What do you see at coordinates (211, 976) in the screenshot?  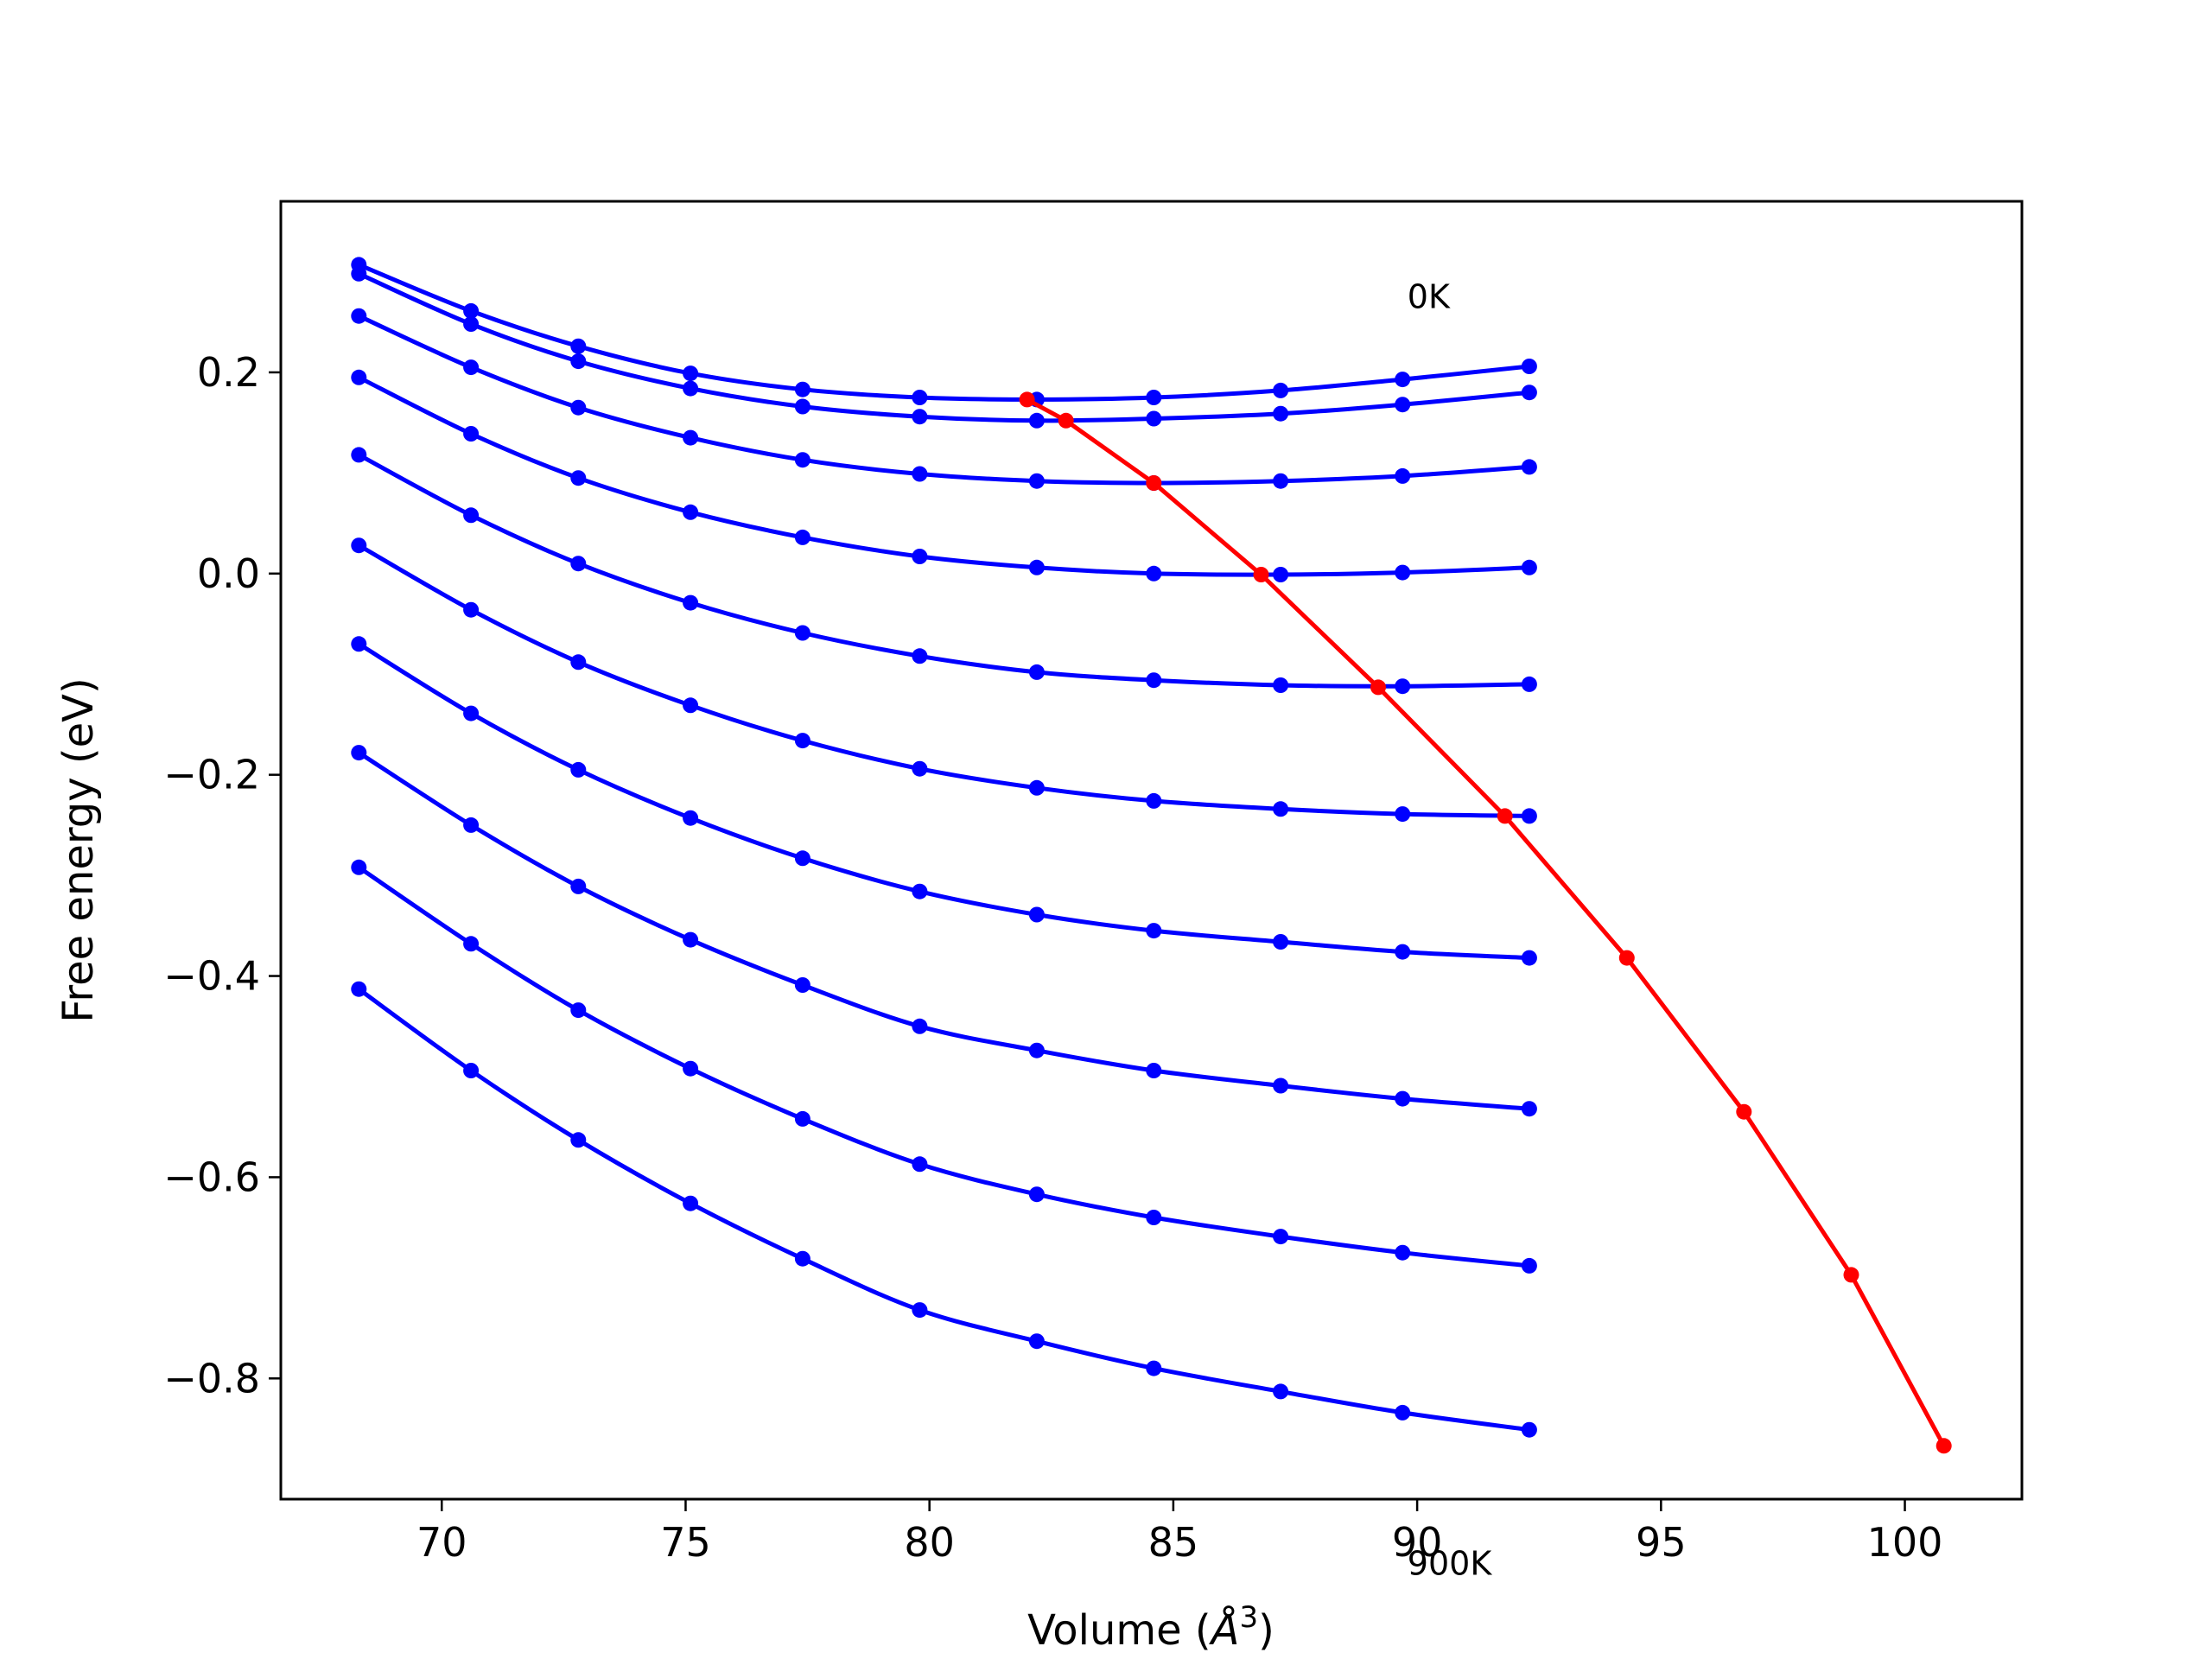 I see `y-tick-label-2: −0.4` at bounding box center [211, 976].